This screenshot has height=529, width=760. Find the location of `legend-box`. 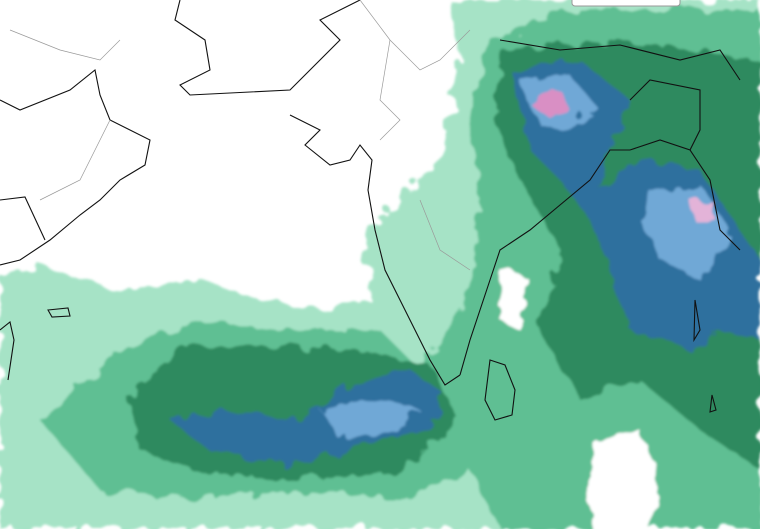

legend-box is located at coordinates (626, 3).